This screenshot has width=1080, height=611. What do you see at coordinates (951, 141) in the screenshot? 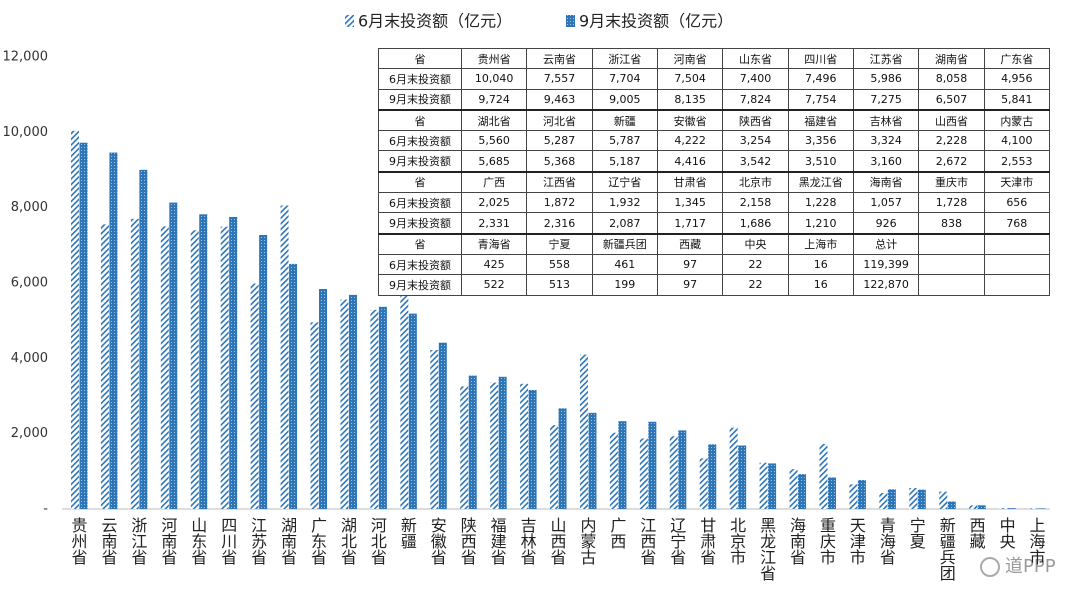
I see `table-cell: 2,228` at bounding box center [951, 141].